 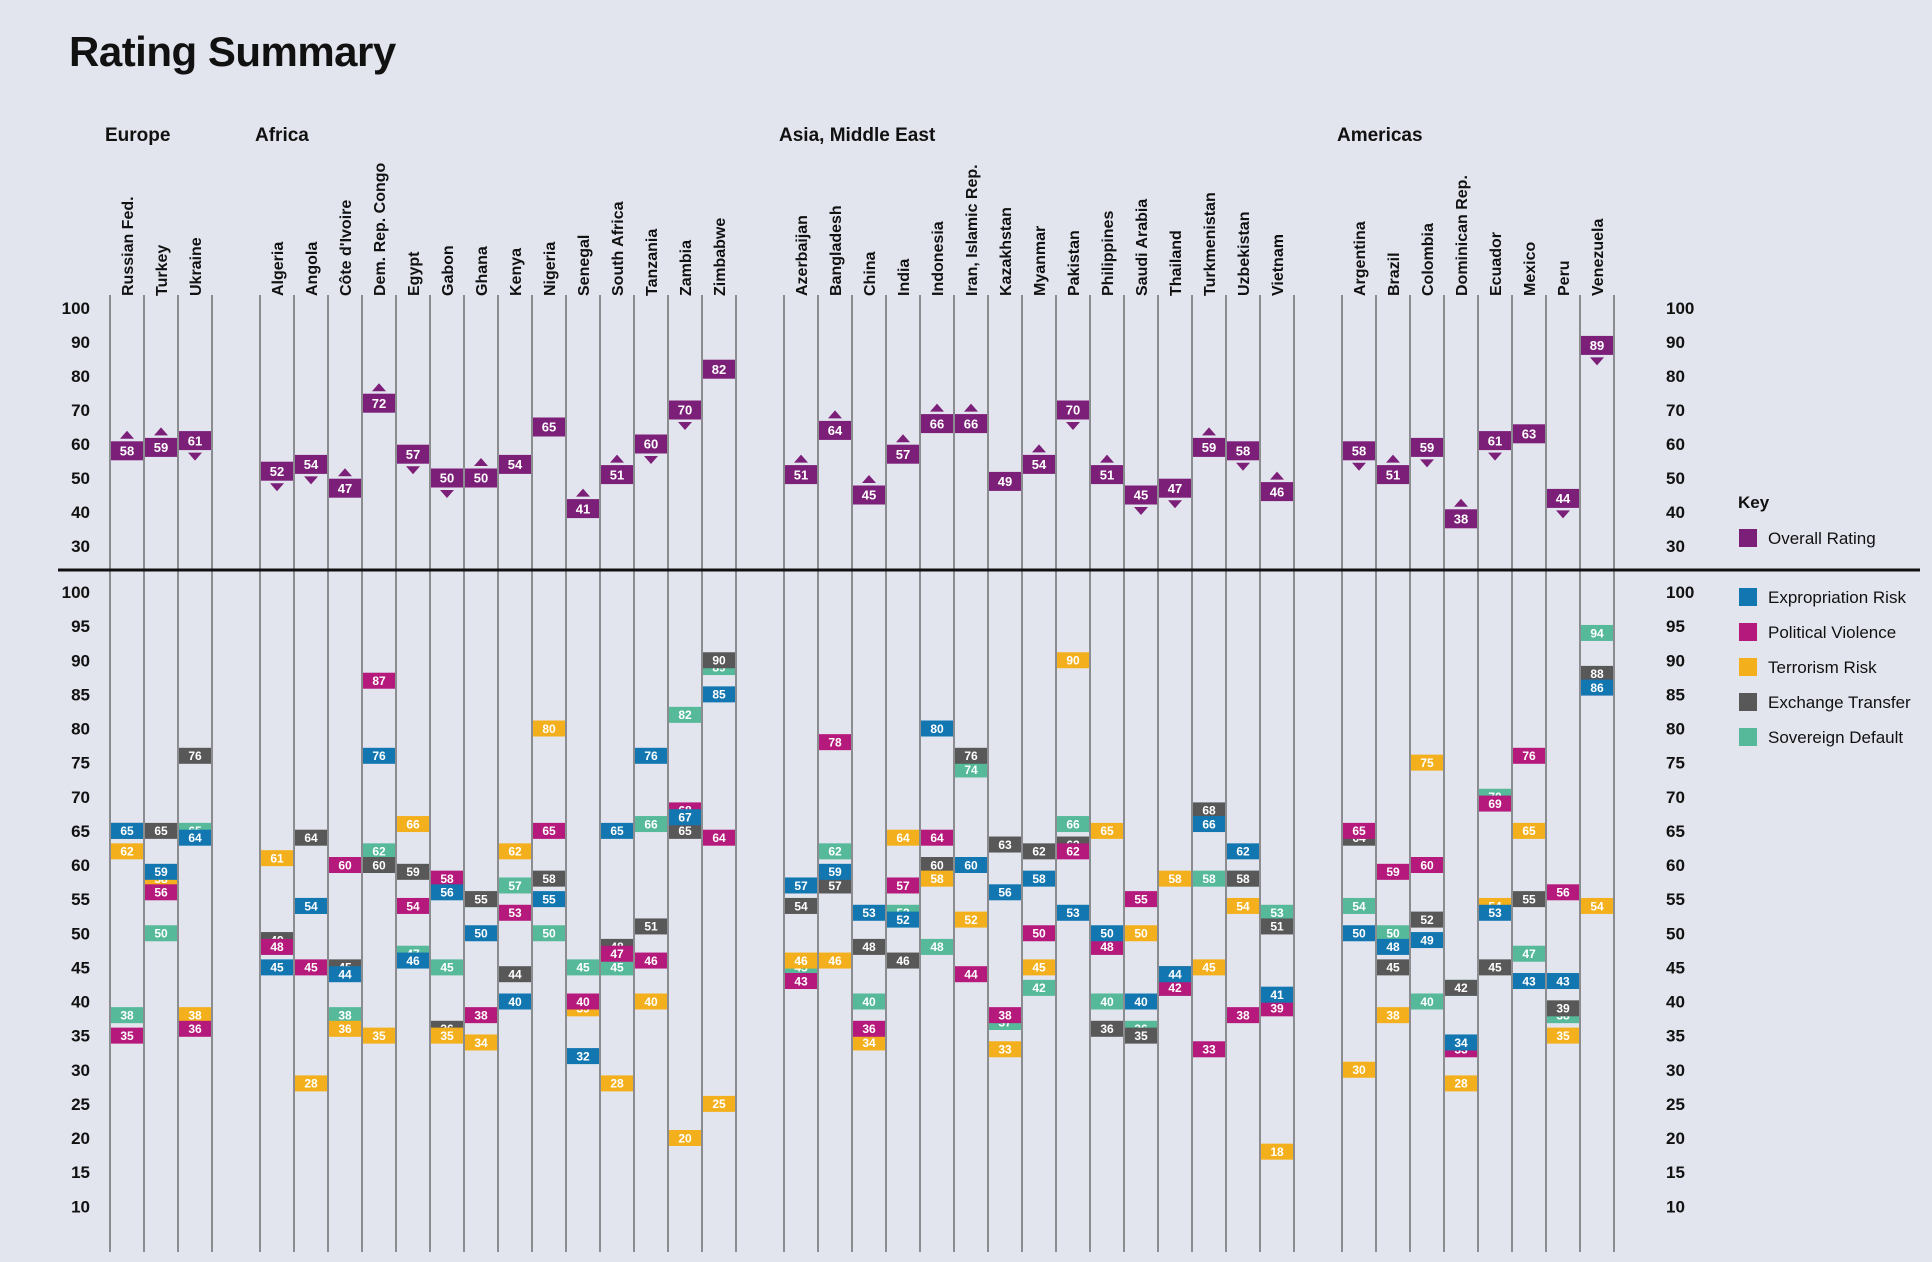 I want to click on bottom-tick-label-left: 55, so click(x=80, y=899).